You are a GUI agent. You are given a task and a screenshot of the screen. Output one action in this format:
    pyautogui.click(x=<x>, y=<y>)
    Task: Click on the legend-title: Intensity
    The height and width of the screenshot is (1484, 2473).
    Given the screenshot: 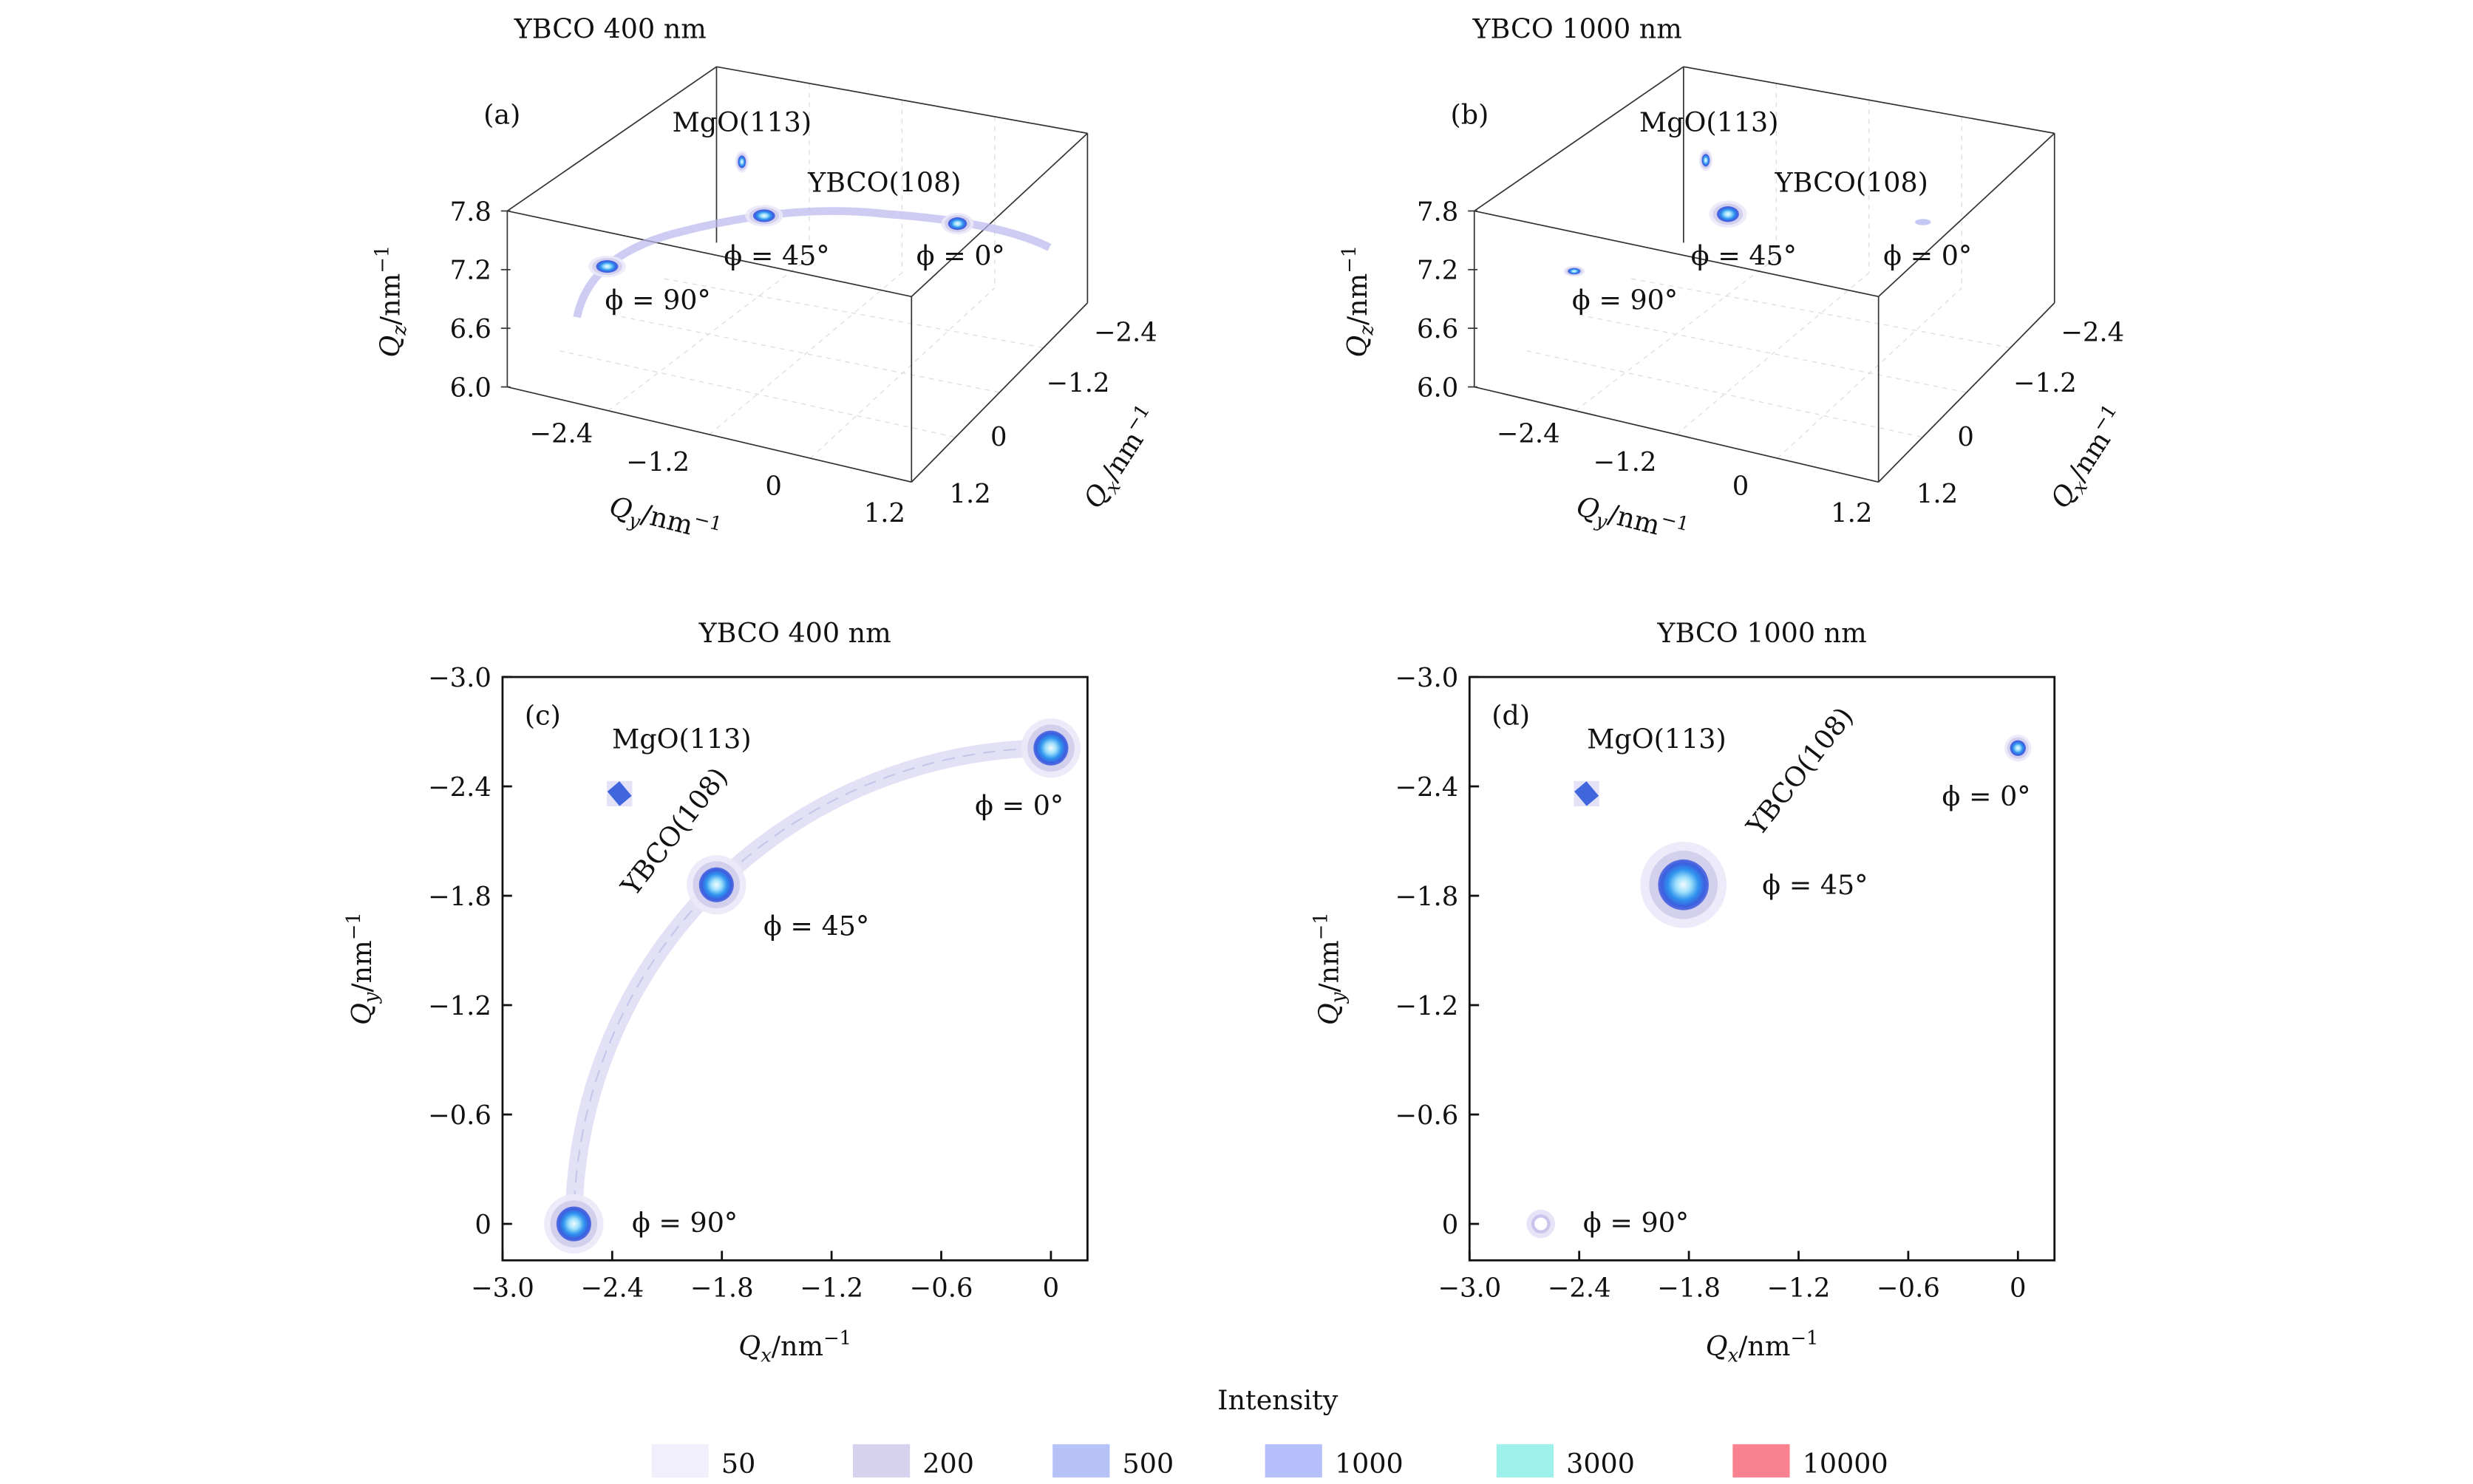 What is the action you would take?
    pyautogui.click(x=1277, y=1400)
    